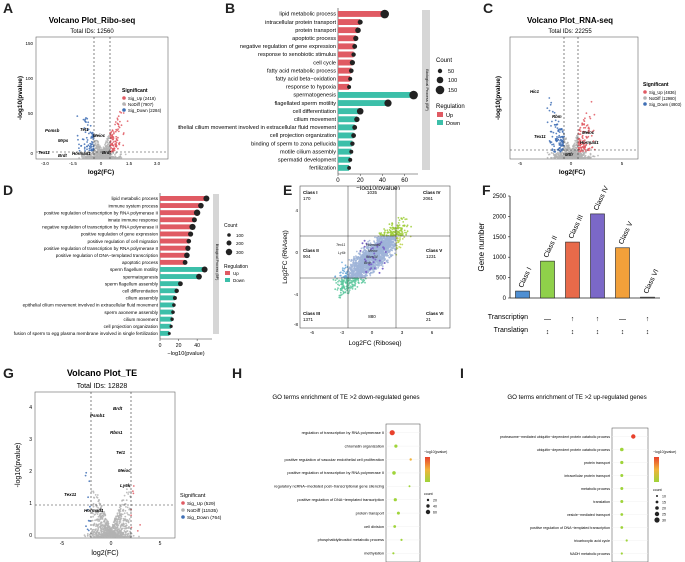 This screenshot has width=685, height=562. I want to click on f-translation-arrow: ↕, so click(548, 332).